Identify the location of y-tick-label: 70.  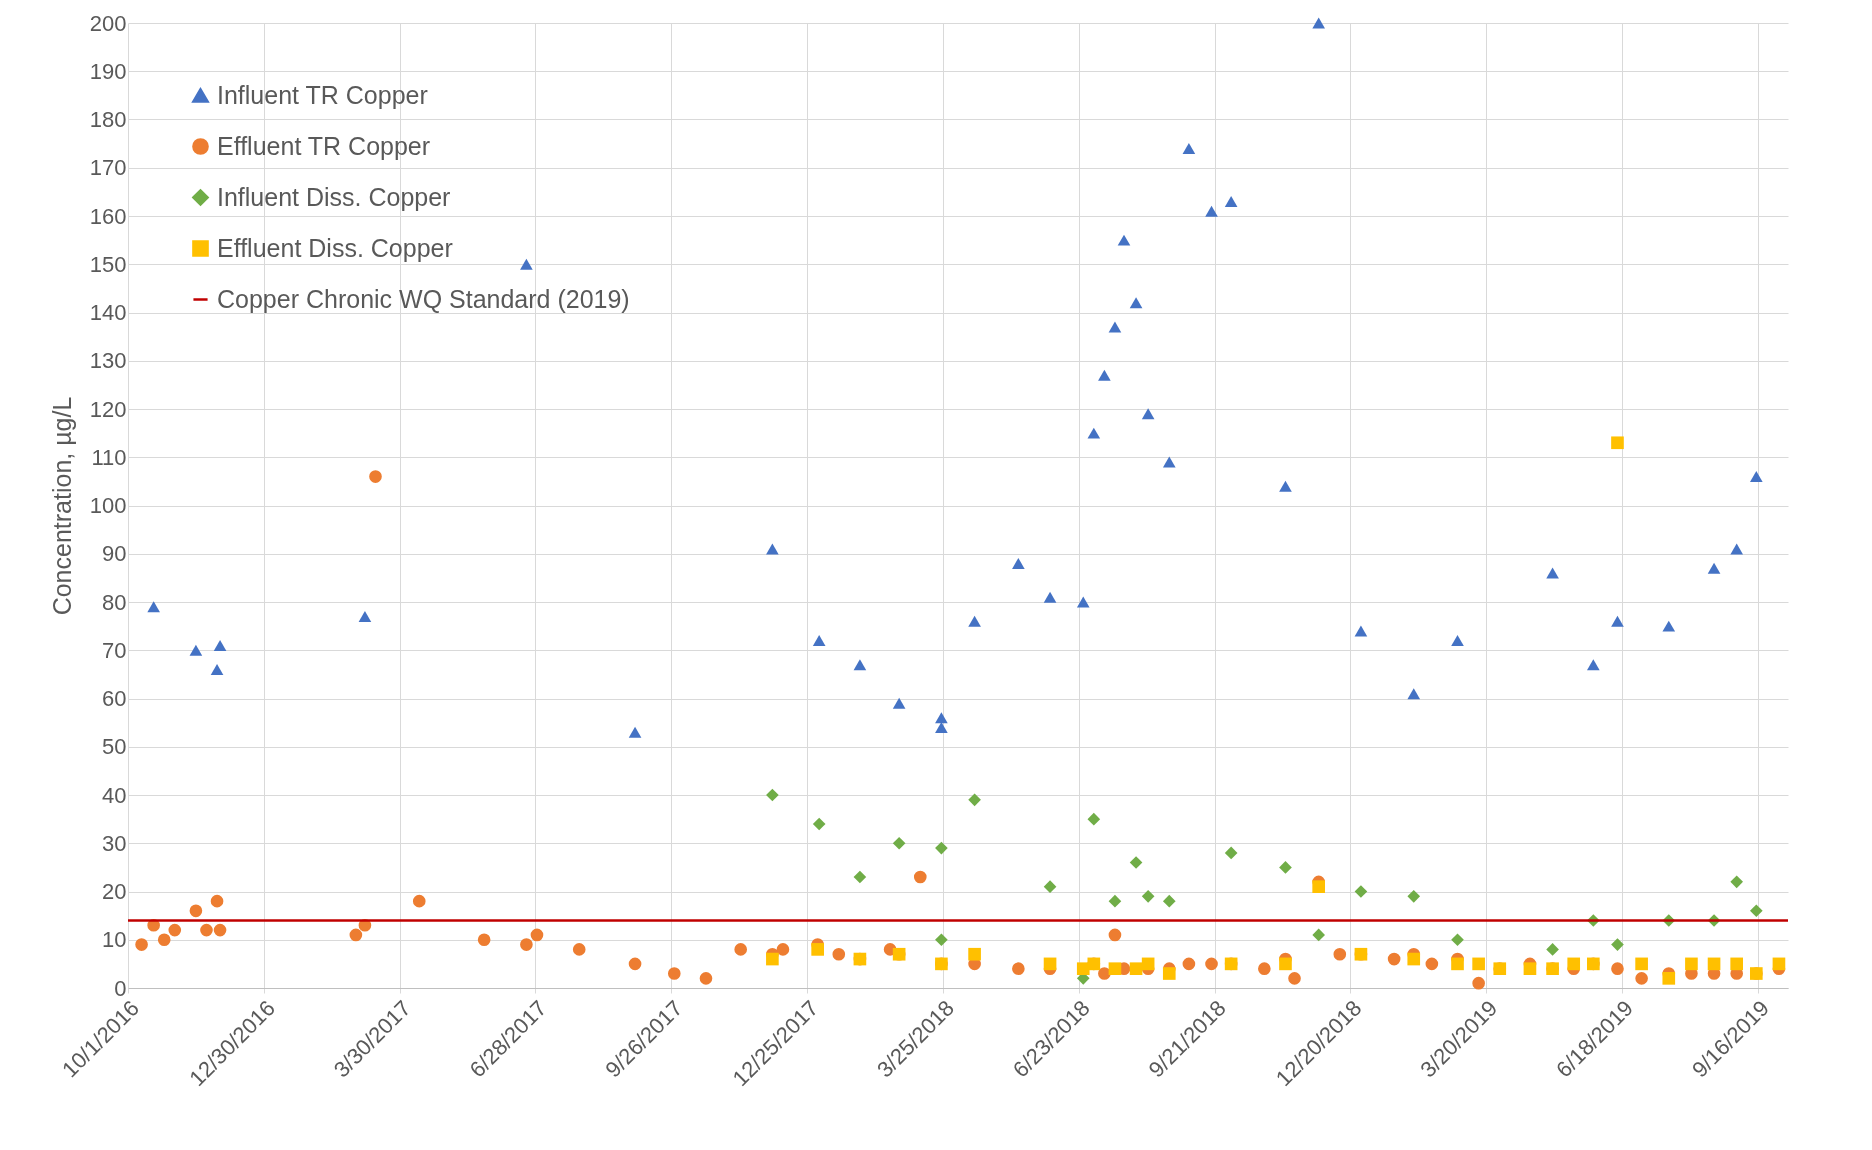
(114, 650).